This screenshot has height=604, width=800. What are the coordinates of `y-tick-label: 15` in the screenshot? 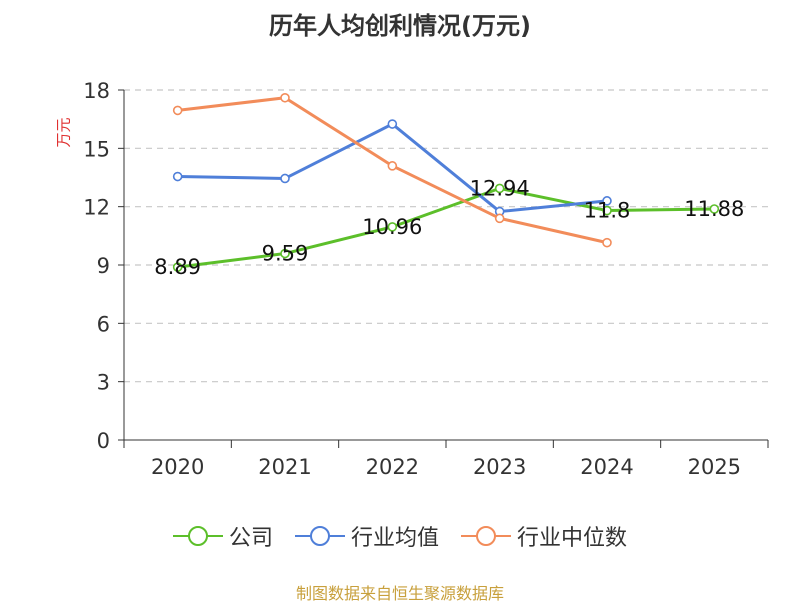 It's located at (96, 149).